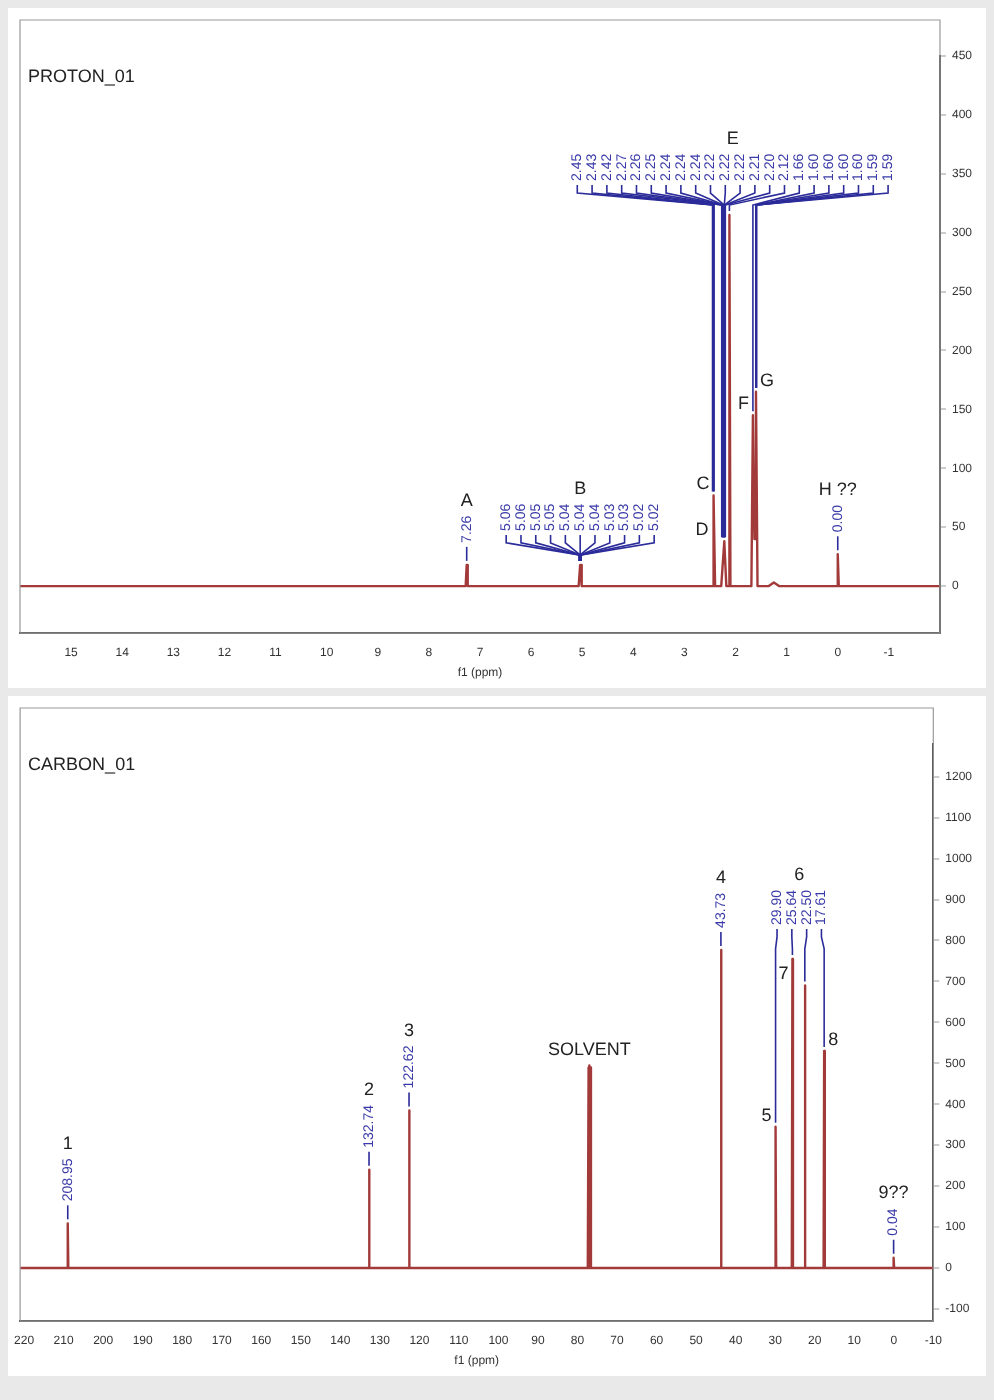 Image resolution: width=994 pixels, height=1400 pixels. I want to click on annotation: D, so click(702, 529).